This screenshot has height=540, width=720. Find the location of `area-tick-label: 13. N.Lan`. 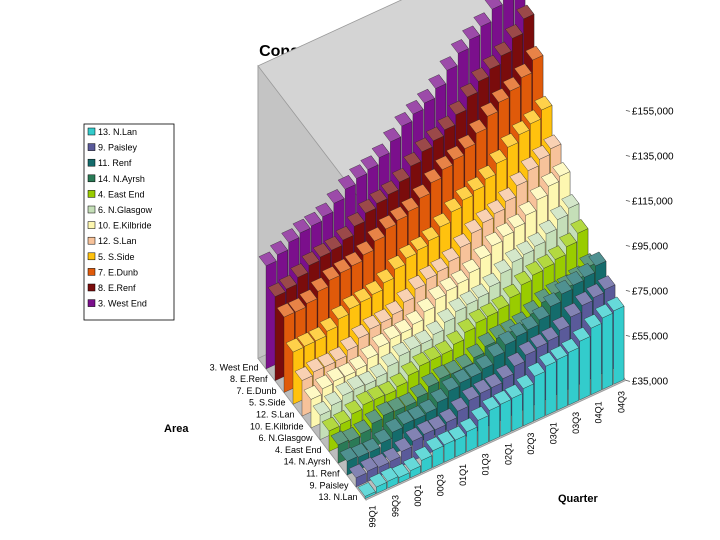

area-tick-label: 13. N.Lan is located at coordinates (337, 497).